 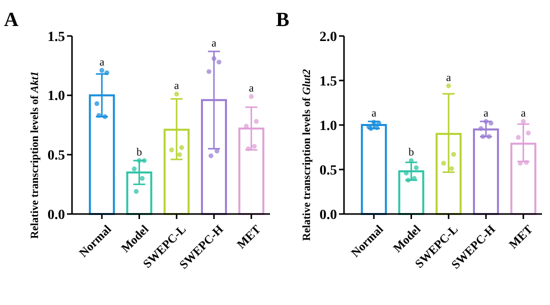 What do you see at coordinates (328, 37) in the screenshot?
I see `y-tick-label: 2.0` at bounding box center [328, 37].